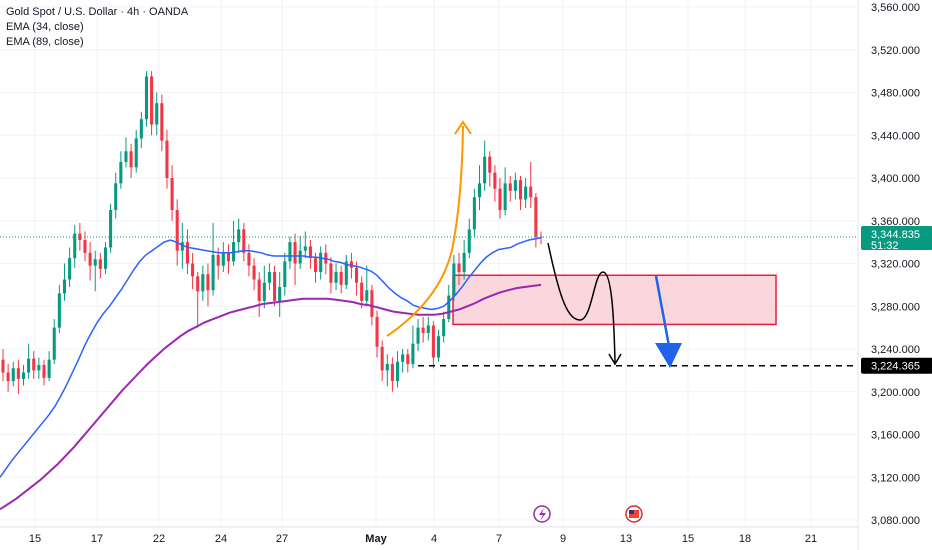 The image size is (932, 550). I want to click on y-tick-label: 3,440.000, so click(895, 136).